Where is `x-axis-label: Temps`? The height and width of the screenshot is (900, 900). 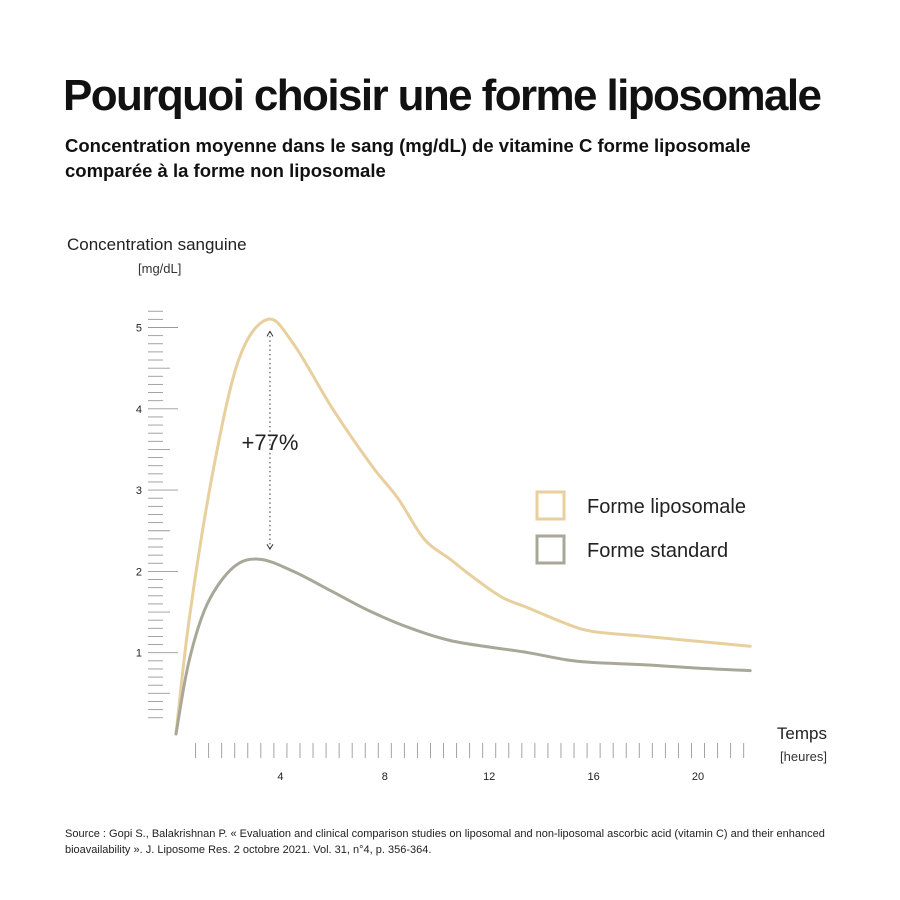 x-axis-label: Temps is located at coordinates (802, 733).